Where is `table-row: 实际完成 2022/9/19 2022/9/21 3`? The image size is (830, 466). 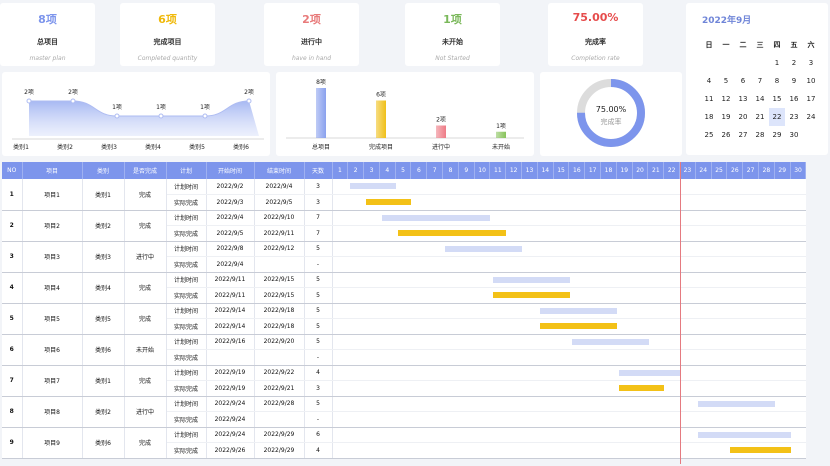 table-row: 实际完成 2022/9/19 2022/9/21 3 is located at coordinates (404, 388).